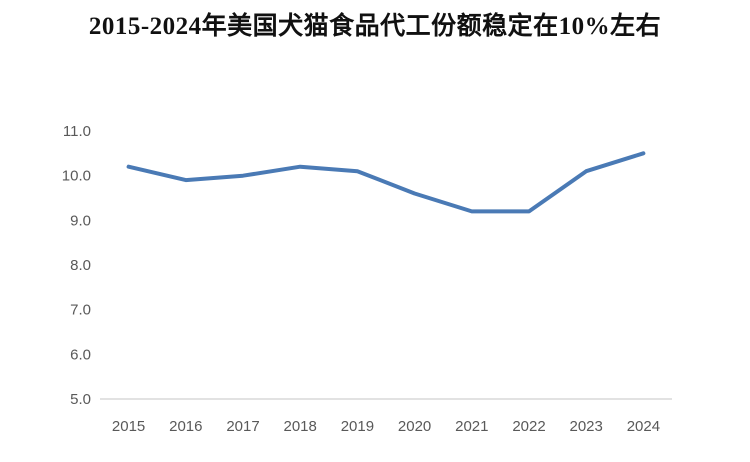 The image size is (750, 462). I want to click on x-axis-tick-label: 2018, so click(300, 426).